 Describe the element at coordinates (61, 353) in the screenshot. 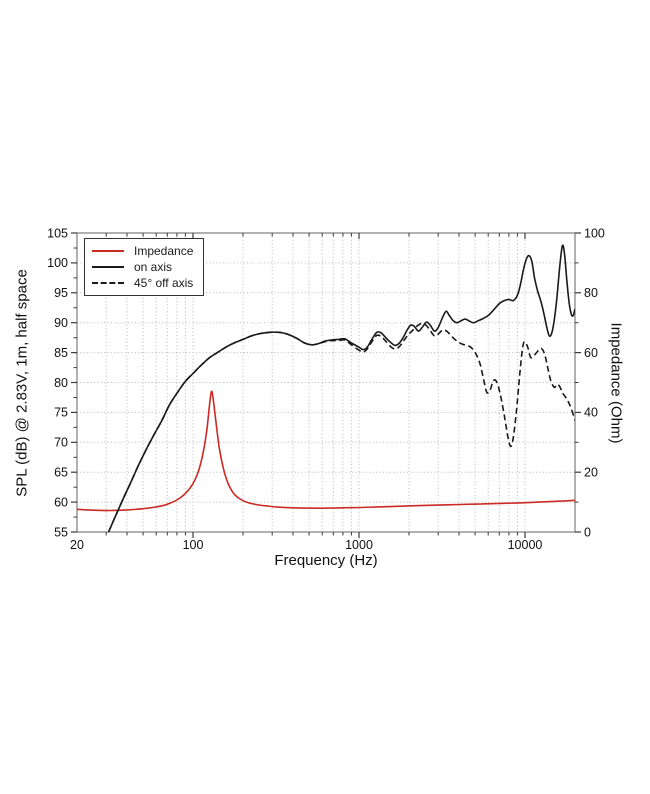

I see `svg-text: 85` at that location.